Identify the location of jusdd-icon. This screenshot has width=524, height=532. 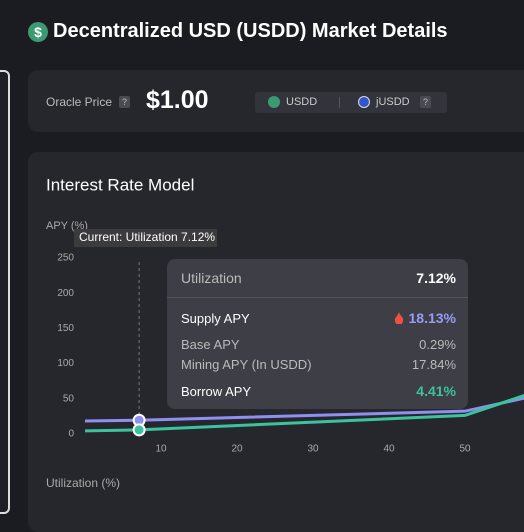
(364, 102).